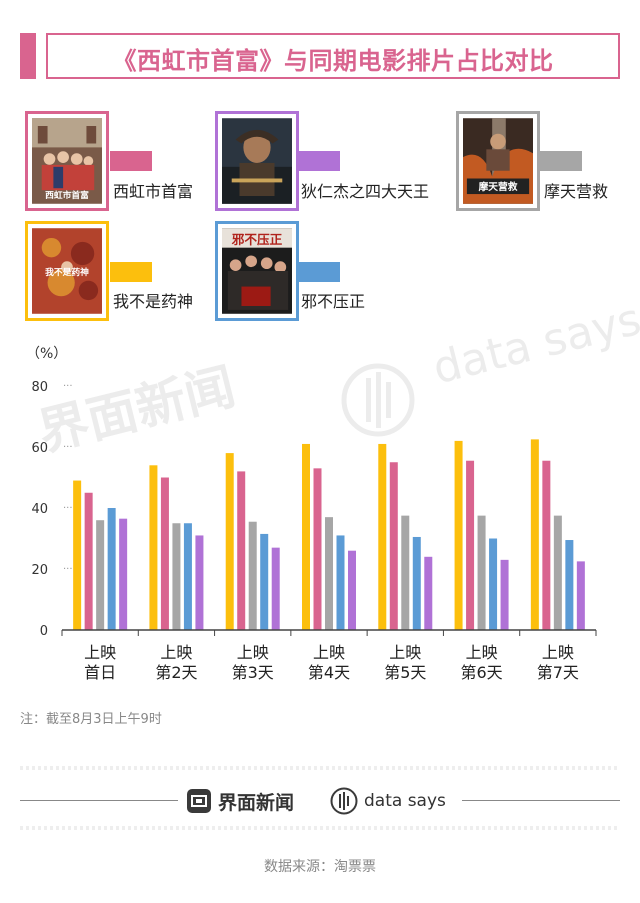 The width and height of the screenshot is (640, 903). What do you see at coordinates (333, 301) in the screenshot?
I see `legend-label: 邪不压正` at bounding box center [333, 301].